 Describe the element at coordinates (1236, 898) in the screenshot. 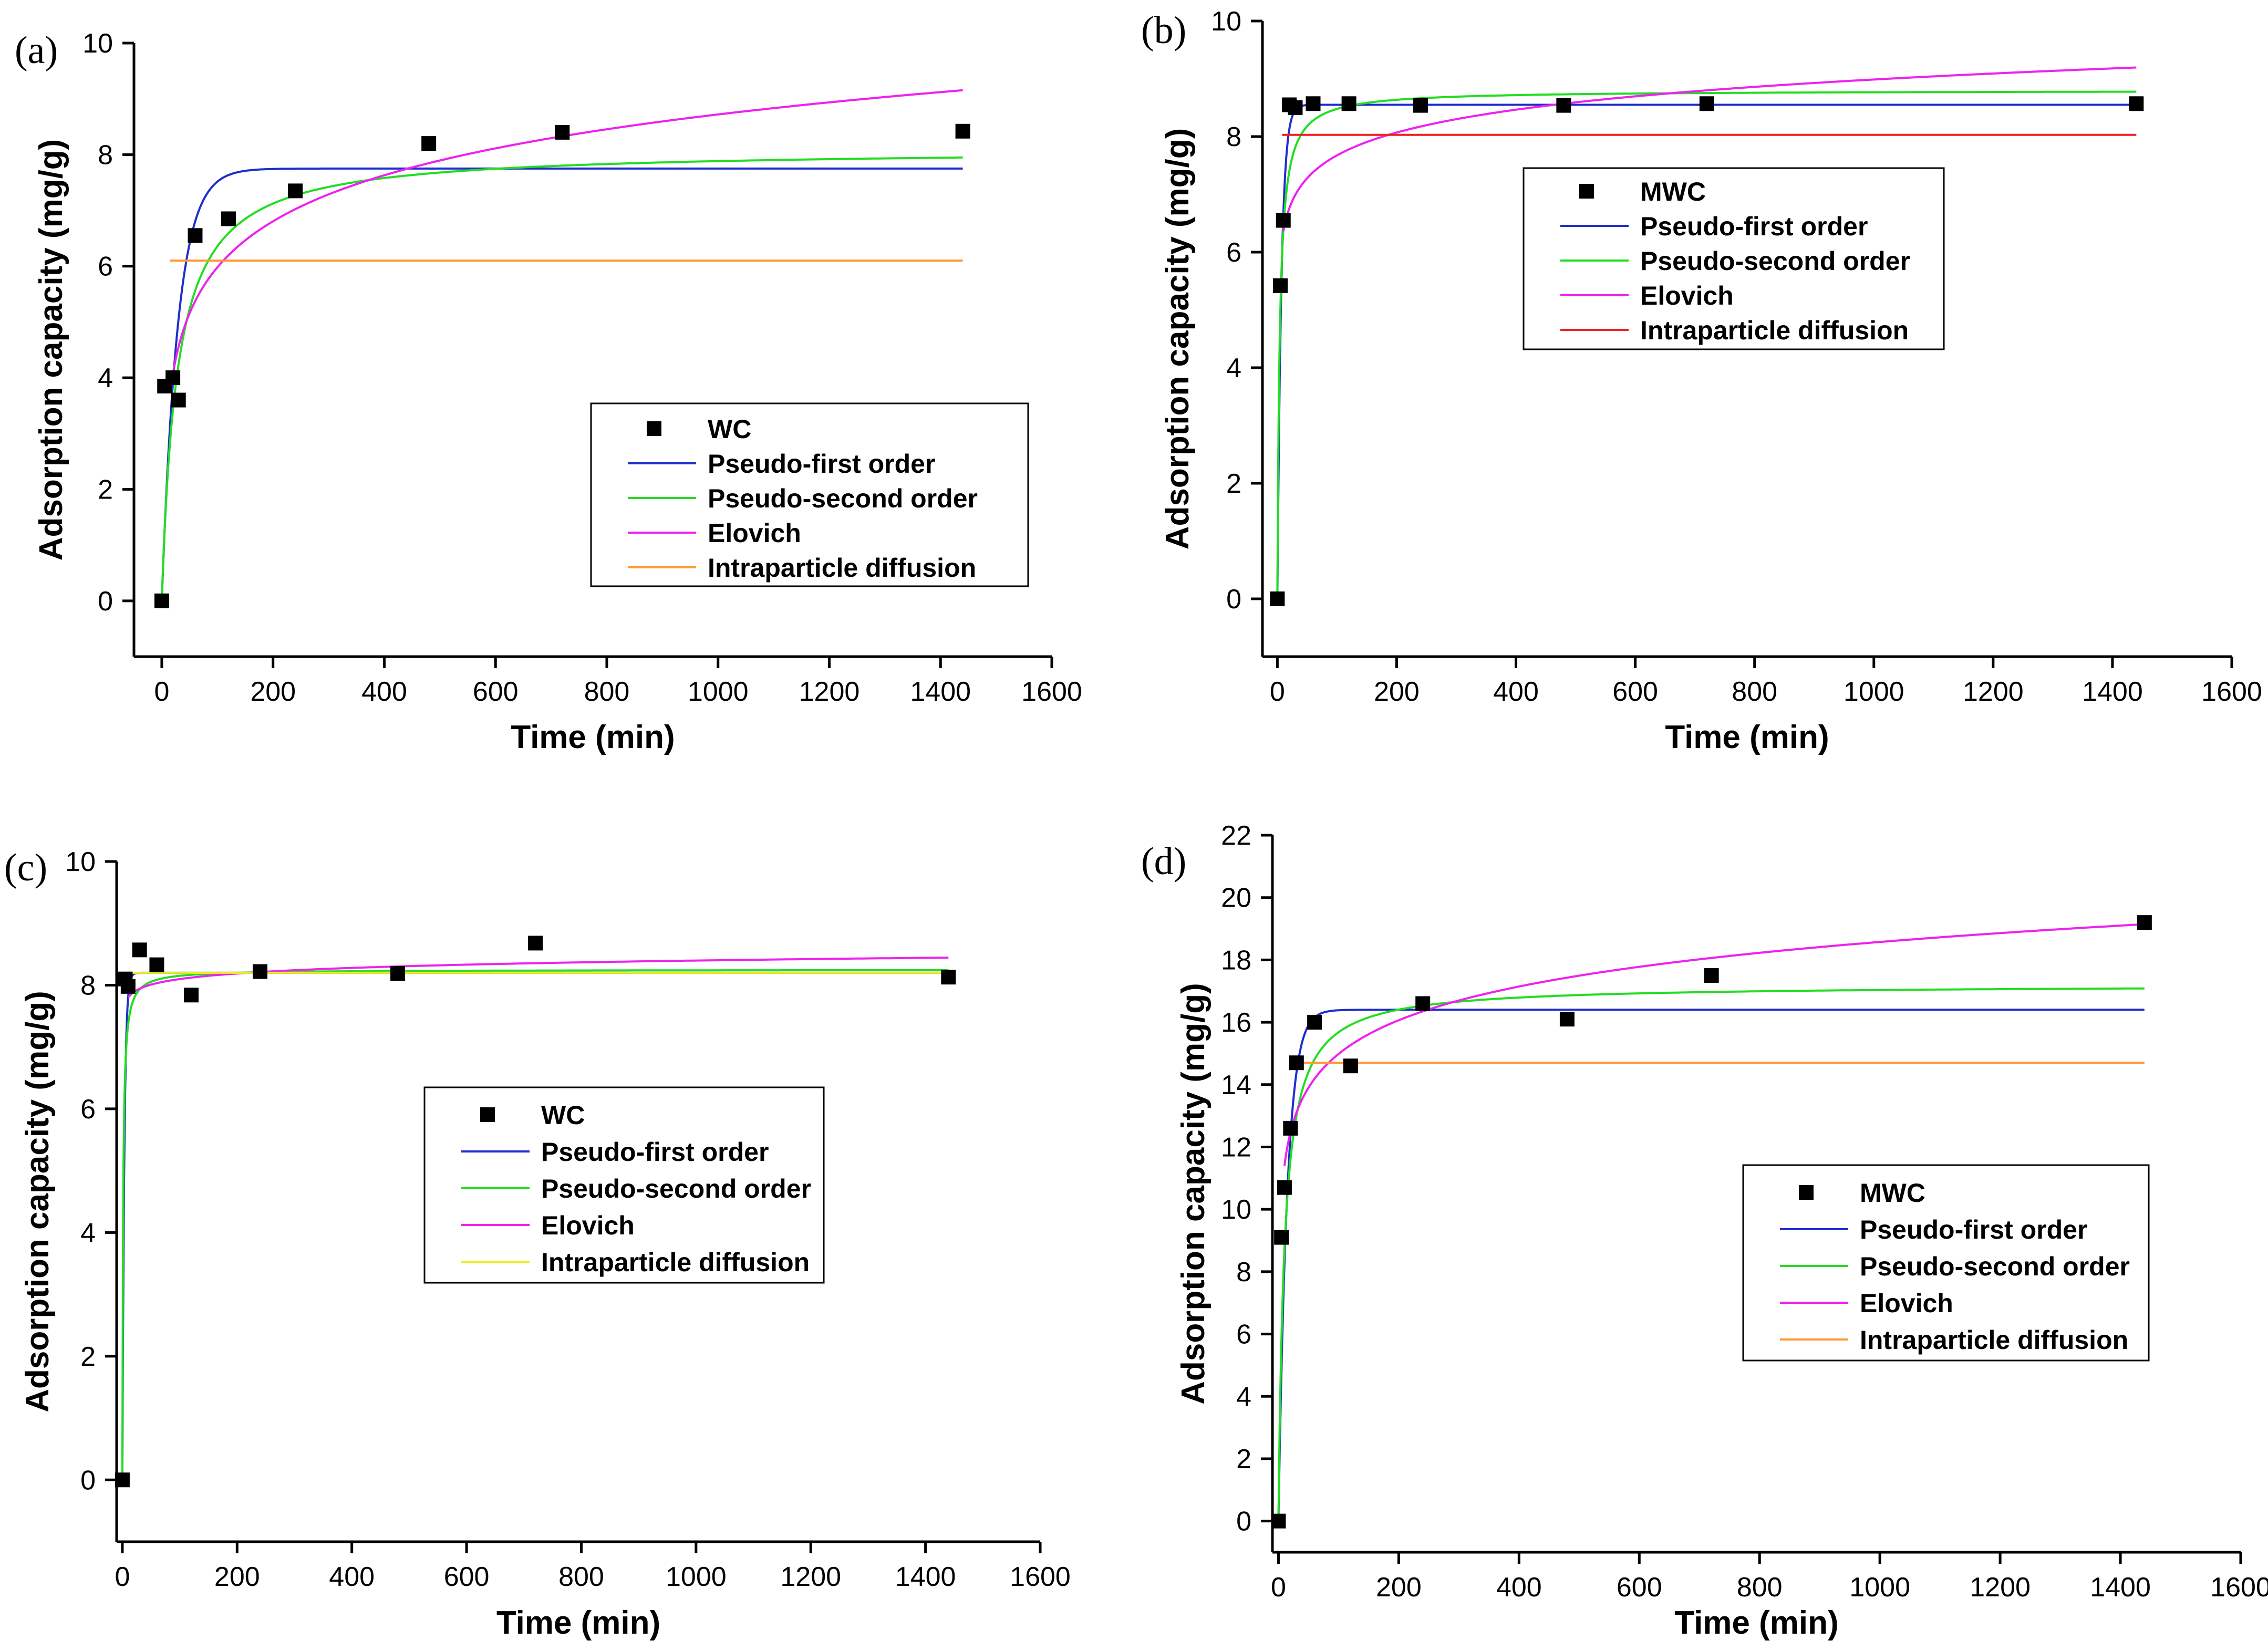

I see `y-tick-label: 20` at that location.